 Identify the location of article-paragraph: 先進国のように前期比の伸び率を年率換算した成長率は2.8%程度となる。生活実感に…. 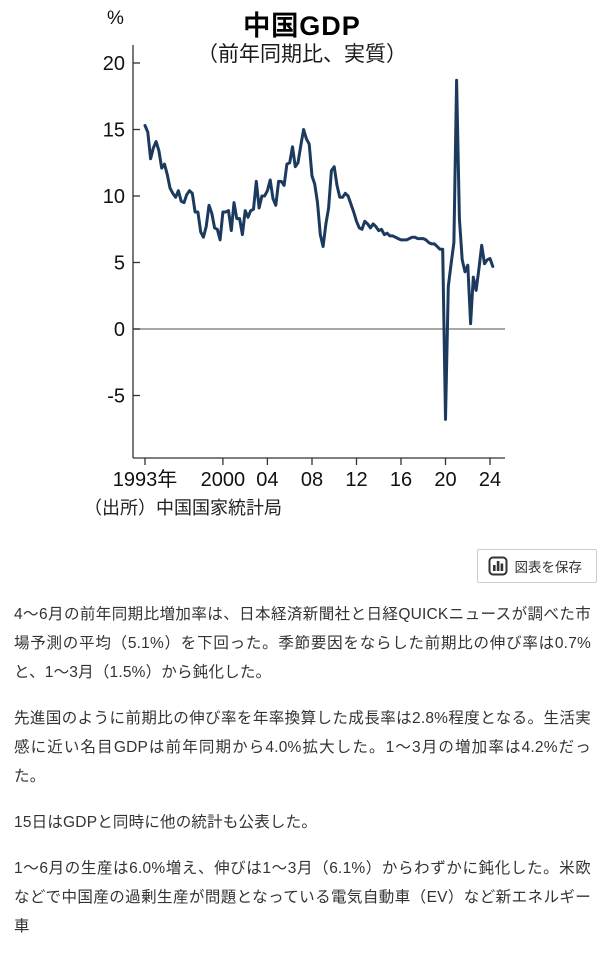
(302, 747).